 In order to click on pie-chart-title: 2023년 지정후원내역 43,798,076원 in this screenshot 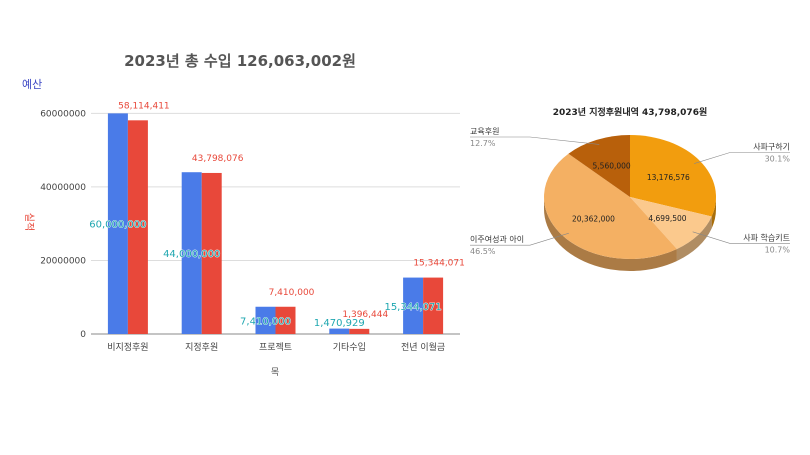, I will do `click(630, 112)`.